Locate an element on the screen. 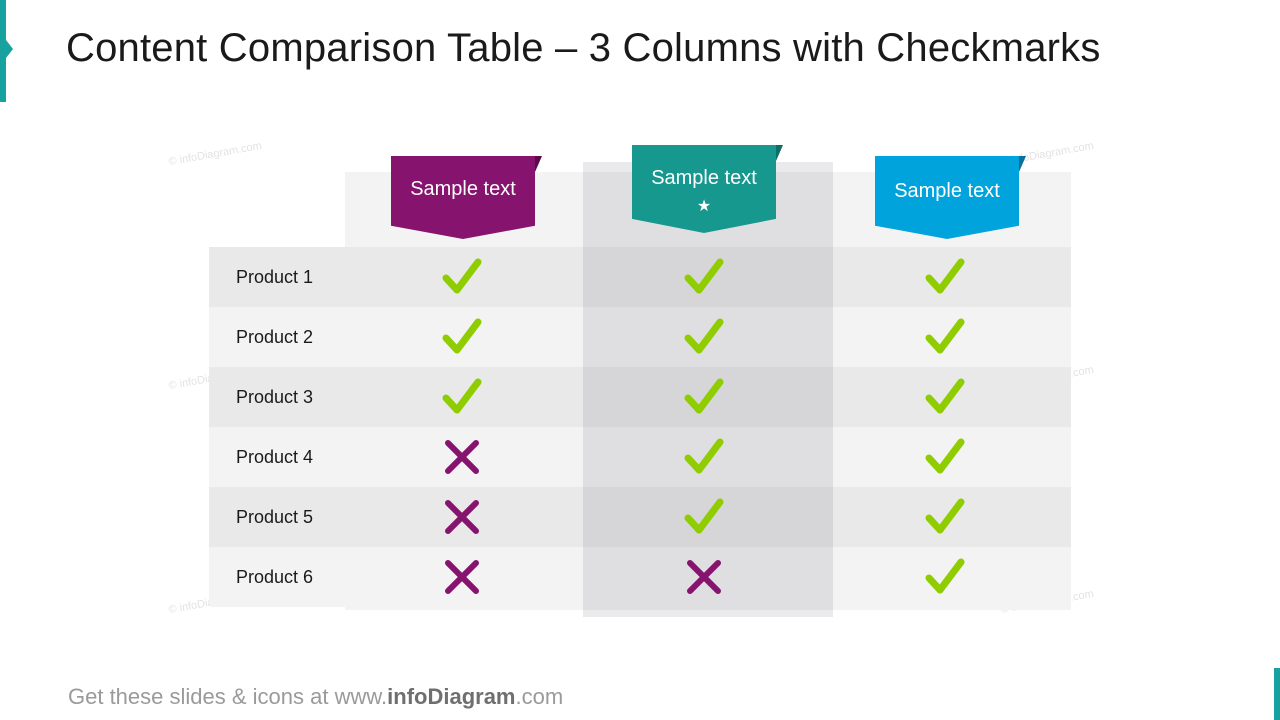  column-header-1: Sample text is located at coordinates (463, 197).